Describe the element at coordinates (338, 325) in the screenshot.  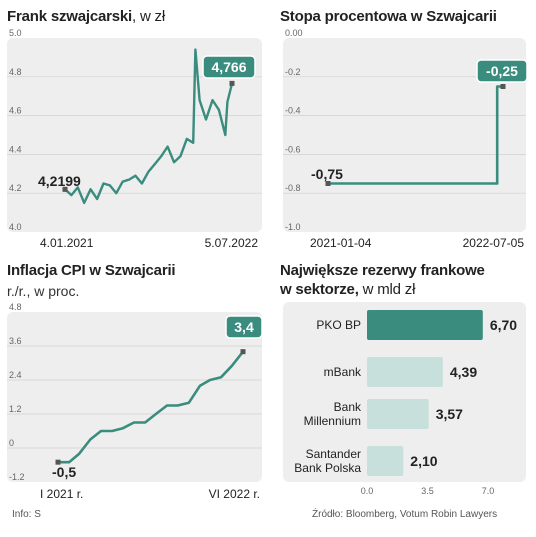
I see `bar-category-label: PKO BP` at that location.